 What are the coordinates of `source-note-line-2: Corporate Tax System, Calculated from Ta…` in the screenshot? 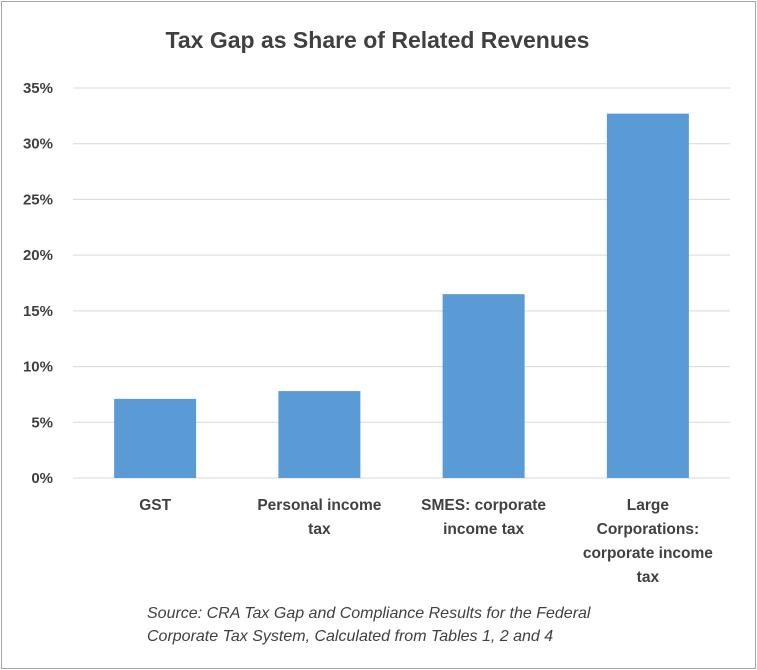 It's located at (350, 636).